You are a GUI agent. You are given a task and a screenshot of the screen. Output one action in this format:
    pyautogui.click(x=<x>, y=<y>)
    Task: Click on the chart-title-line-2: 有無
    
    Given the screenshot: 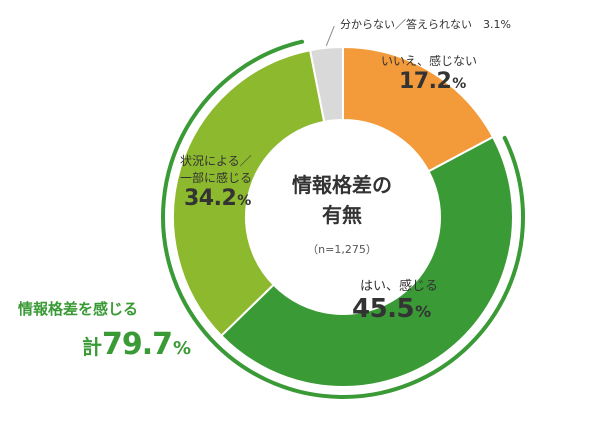 What is the action you would take?
    pyautogui.click(x=342, y=215)
    